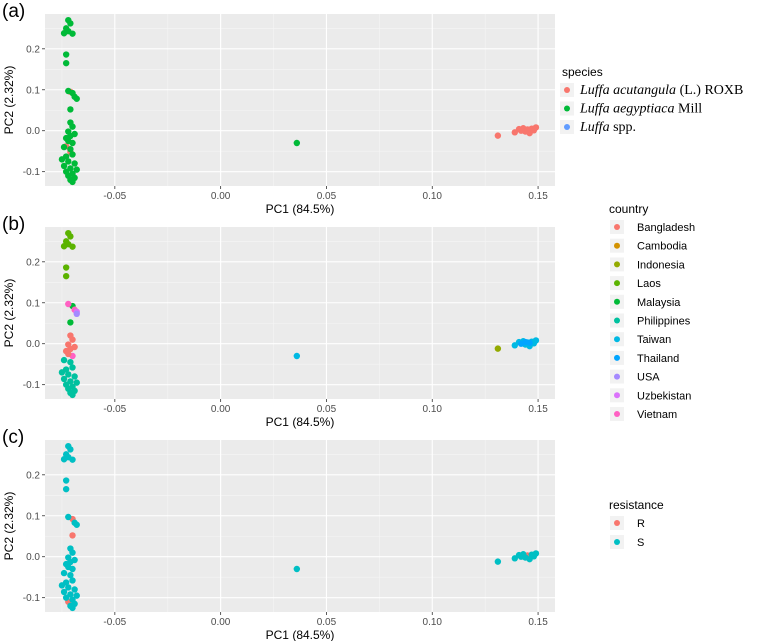 The image size is (778, 641). Describe the element at coordinates (33, 557) in the screenshot. I see `y-tick-label: 0.0` at that location.